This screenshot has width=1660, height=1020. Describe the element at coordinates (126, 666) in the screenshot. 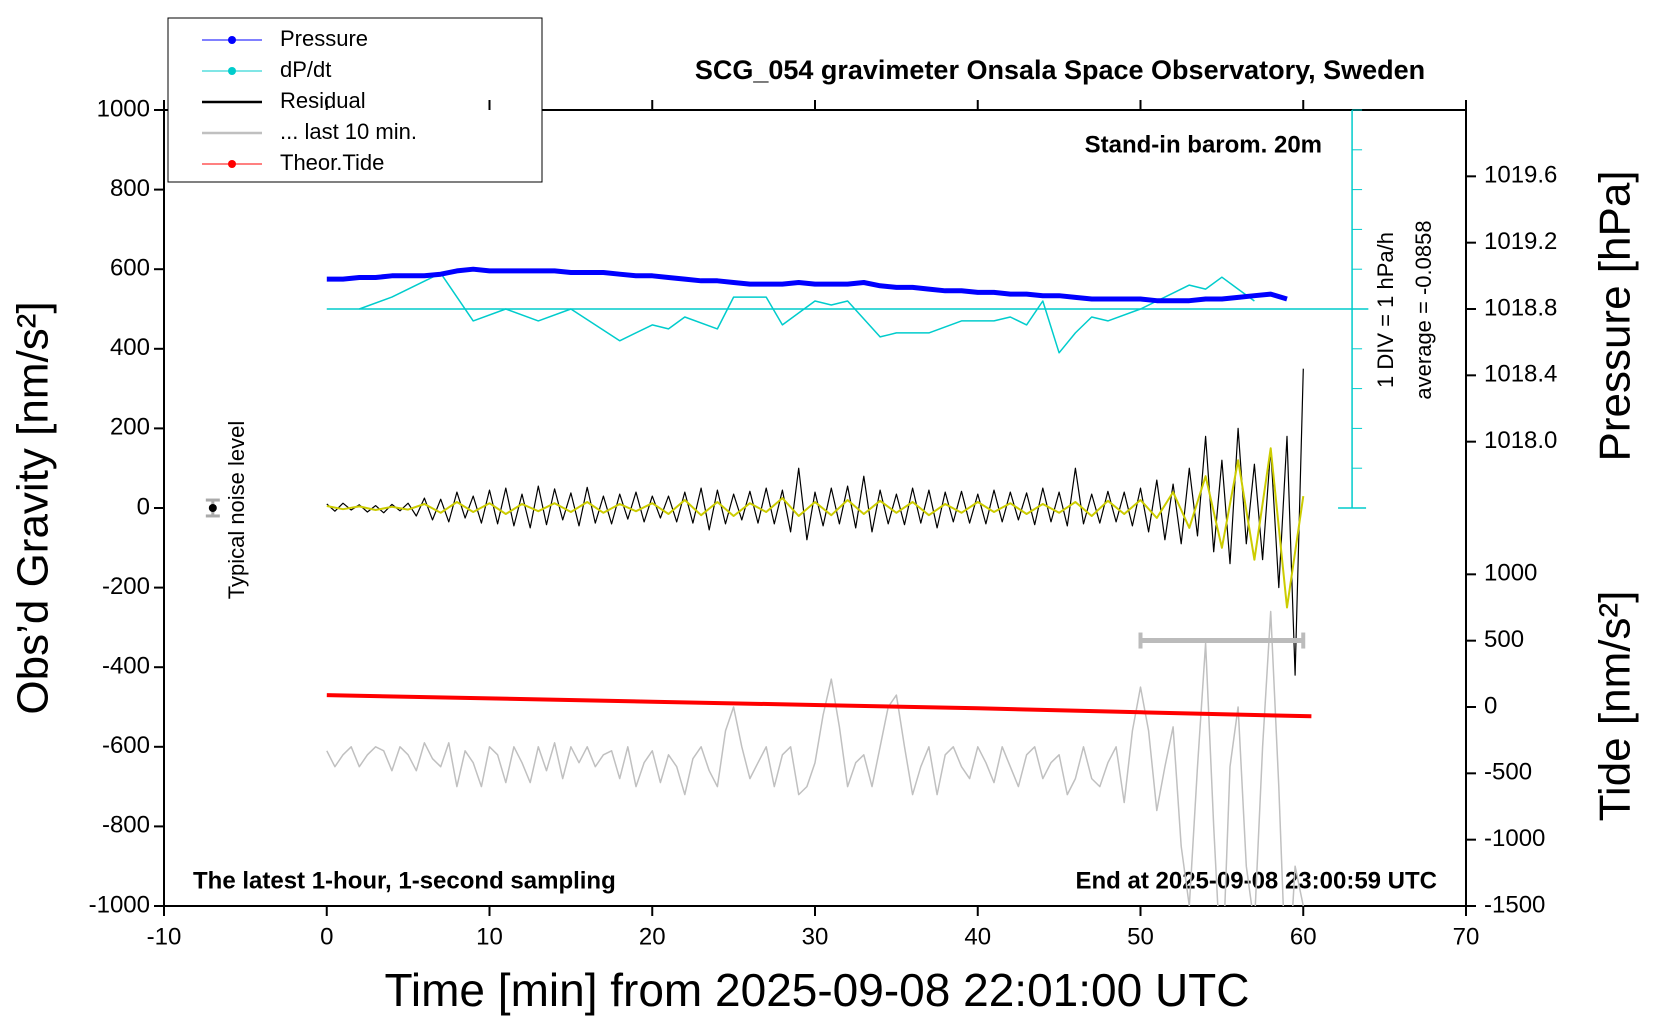

I see `y-tick-label: -400` at that location.